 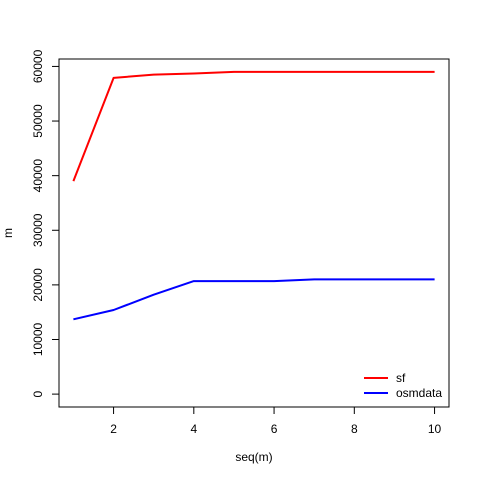 What do you see at coordinates (38, 285) in the screenshot?
I see `y-tick-label: 20000` at bounding box center [38, 285].